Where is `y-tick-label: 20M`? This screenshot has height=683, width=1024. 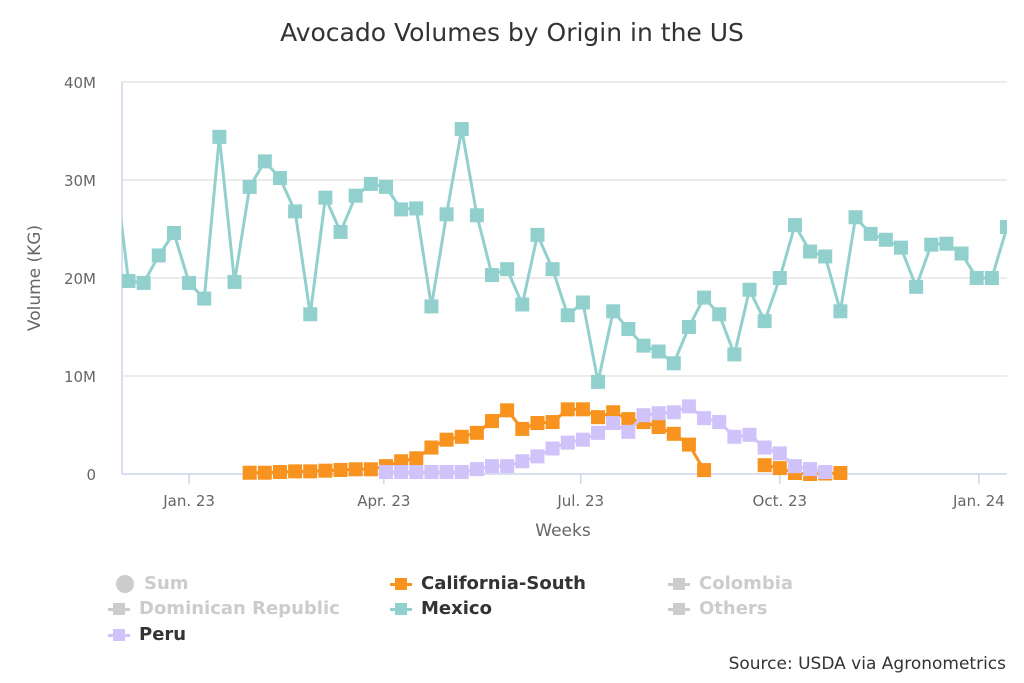
y-tick-label: 20M is located at coordinates (80, 279).